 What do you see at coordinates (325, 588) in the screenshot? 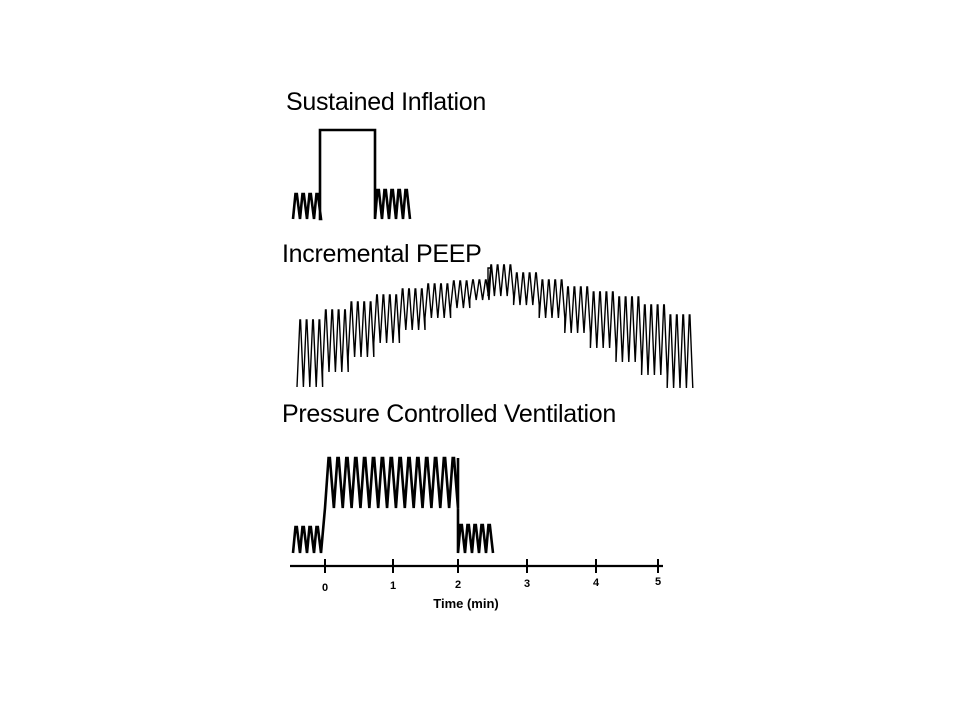
I see `time-tick-label-0: 0` at bounding box center [325, 588].